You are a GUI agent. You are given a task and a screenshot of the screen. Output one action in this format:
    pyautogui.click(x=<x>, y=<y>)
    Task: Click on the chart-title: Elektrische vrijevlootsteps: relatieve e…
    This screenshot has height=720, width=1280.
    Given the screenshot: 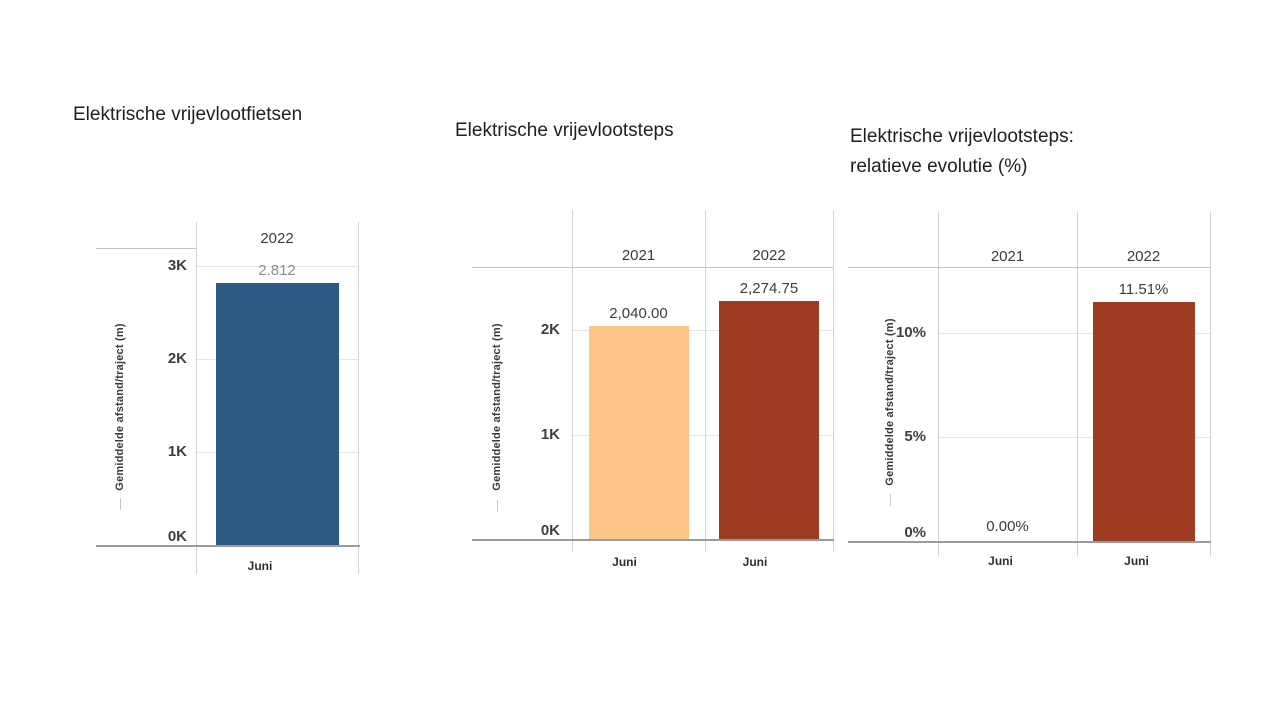 What is the action you would take?
    pyautogui.click(x=962, y=151)
    